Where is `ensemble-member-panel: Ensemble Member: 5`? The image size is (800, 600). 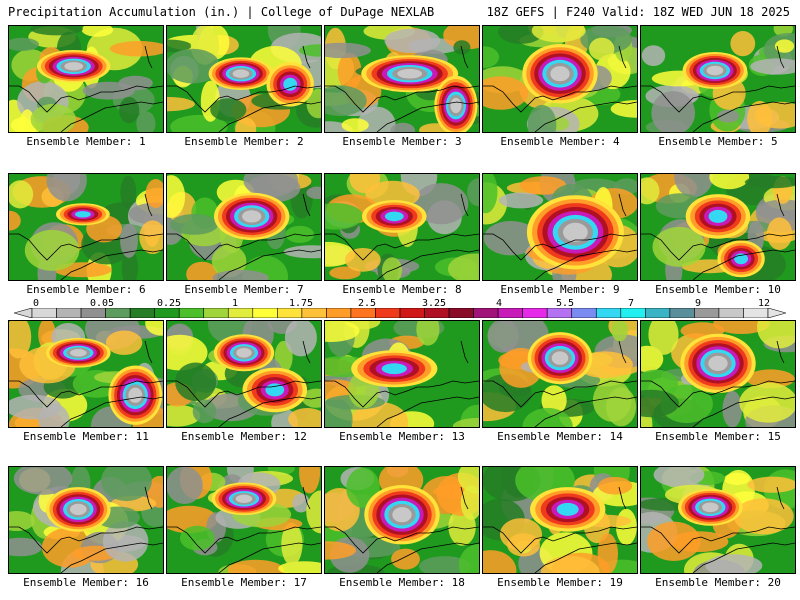 ensemble-member-panel: Ensemble Member: 5 is located at coordinates (718, 91).